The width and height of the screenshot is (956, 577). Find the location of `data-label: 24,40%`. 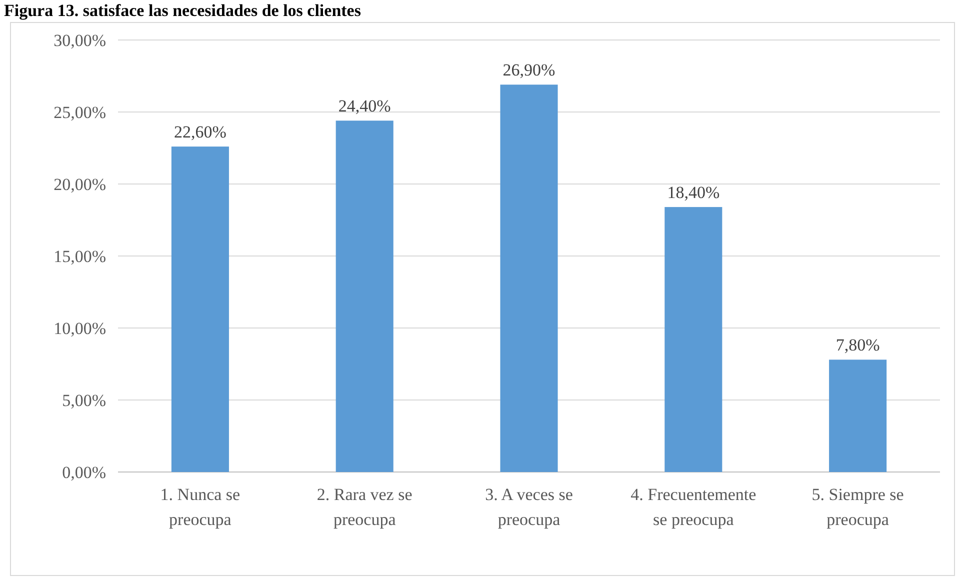

data-label: 24,40% is located at coordinates (364, 106).